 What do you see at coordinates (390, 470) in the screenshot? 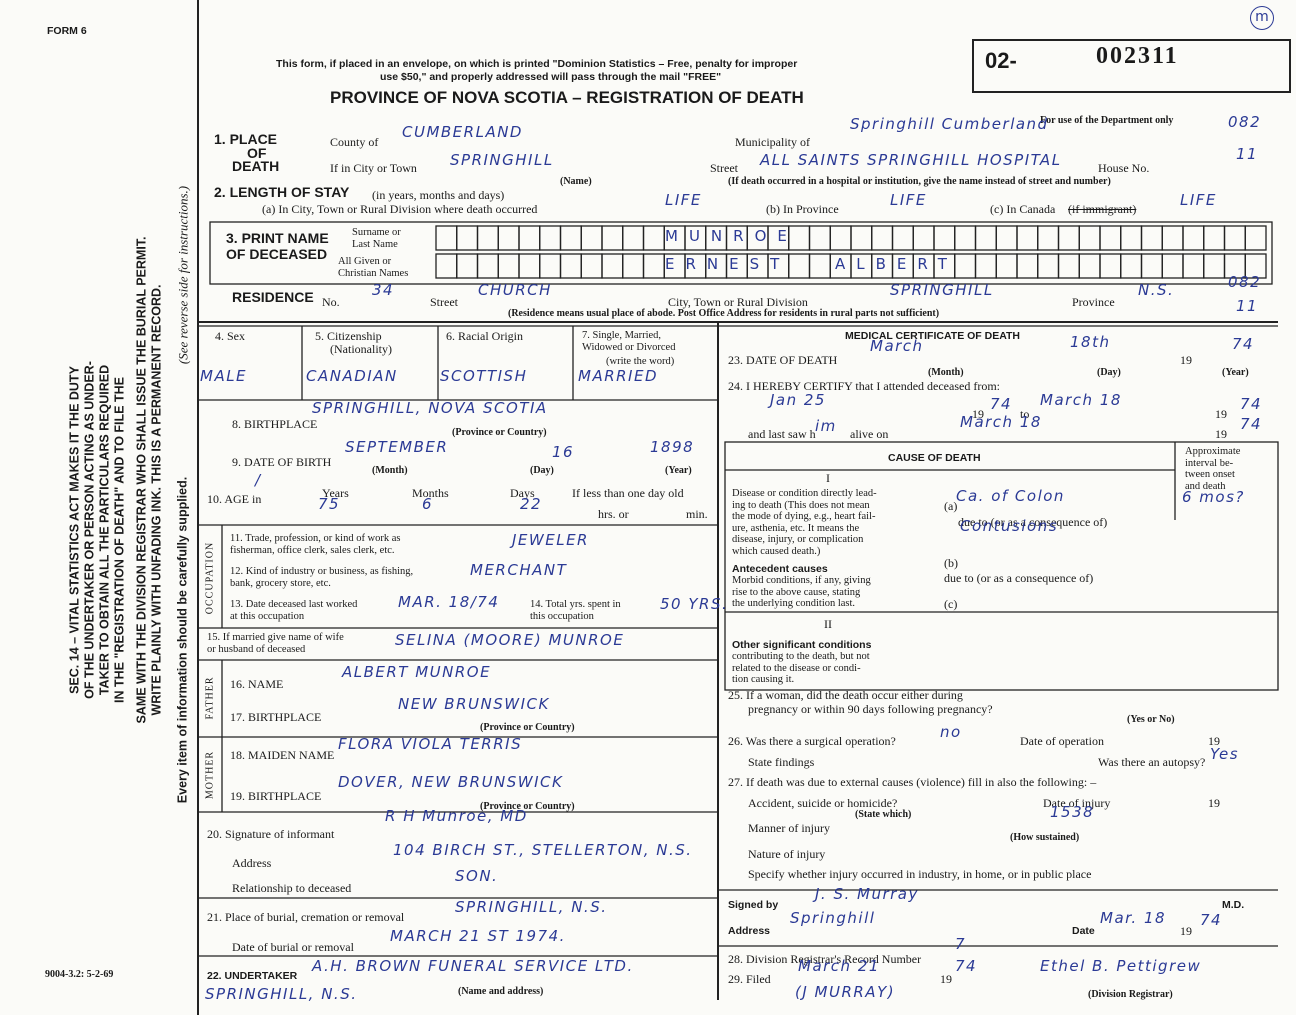
I see `p9-month: (Month)` at bounding box center [390, 470].